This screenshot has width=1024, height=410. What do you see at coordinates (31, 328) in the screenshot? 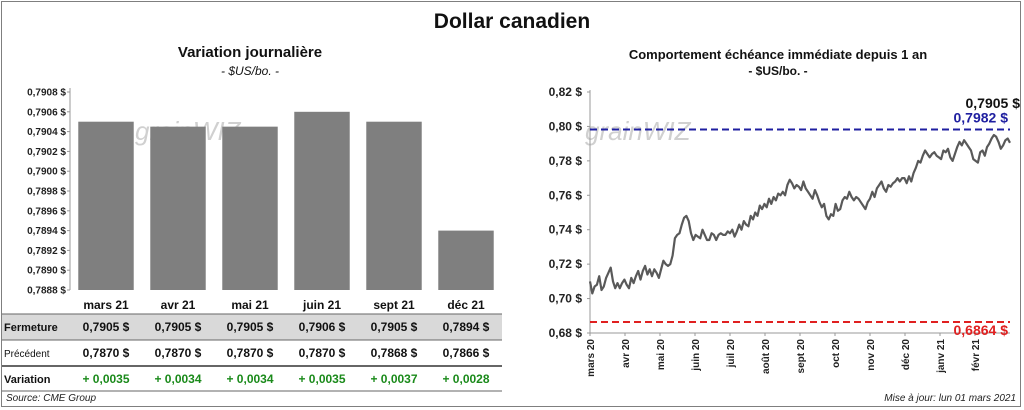
I see `table-row-label: Fermeture` at bounding box center [31, 328].